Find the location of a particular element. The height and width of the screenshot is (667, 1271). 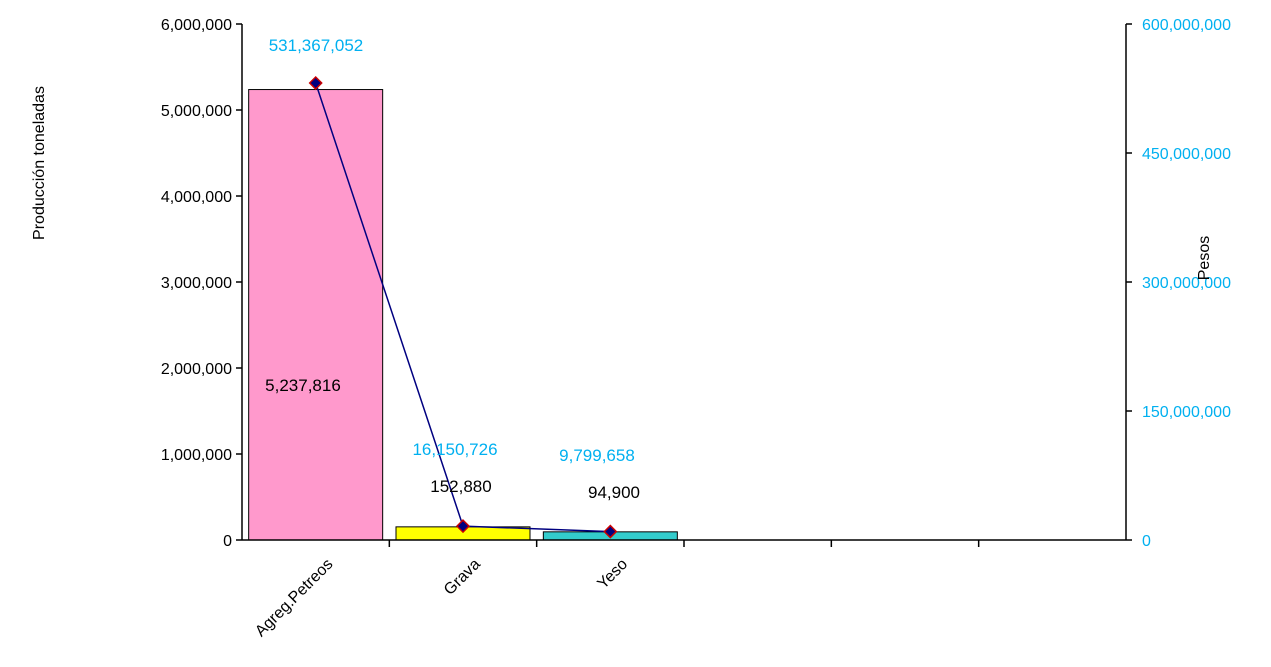

y-tick-label: 4,000,000 is located at coordinates (196, 197).